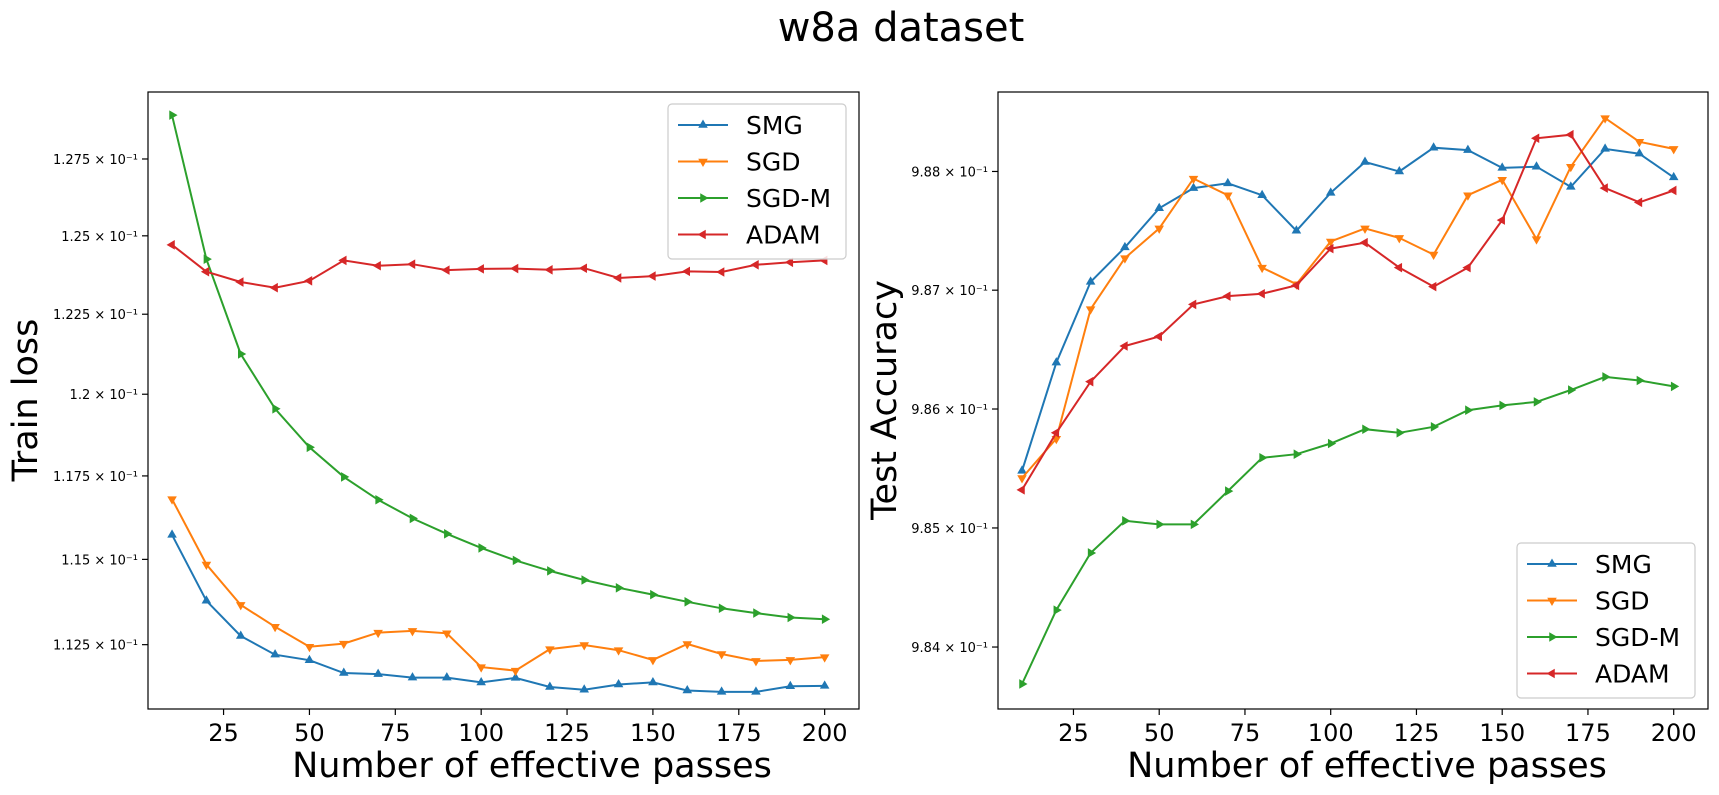 This screenshot has height=795, width=1719. What do you see at coordinates (1502, 733) in the screenshot?
I see `test-accuracy-x-tick-label: 150` at bounding box center [1502, 733].